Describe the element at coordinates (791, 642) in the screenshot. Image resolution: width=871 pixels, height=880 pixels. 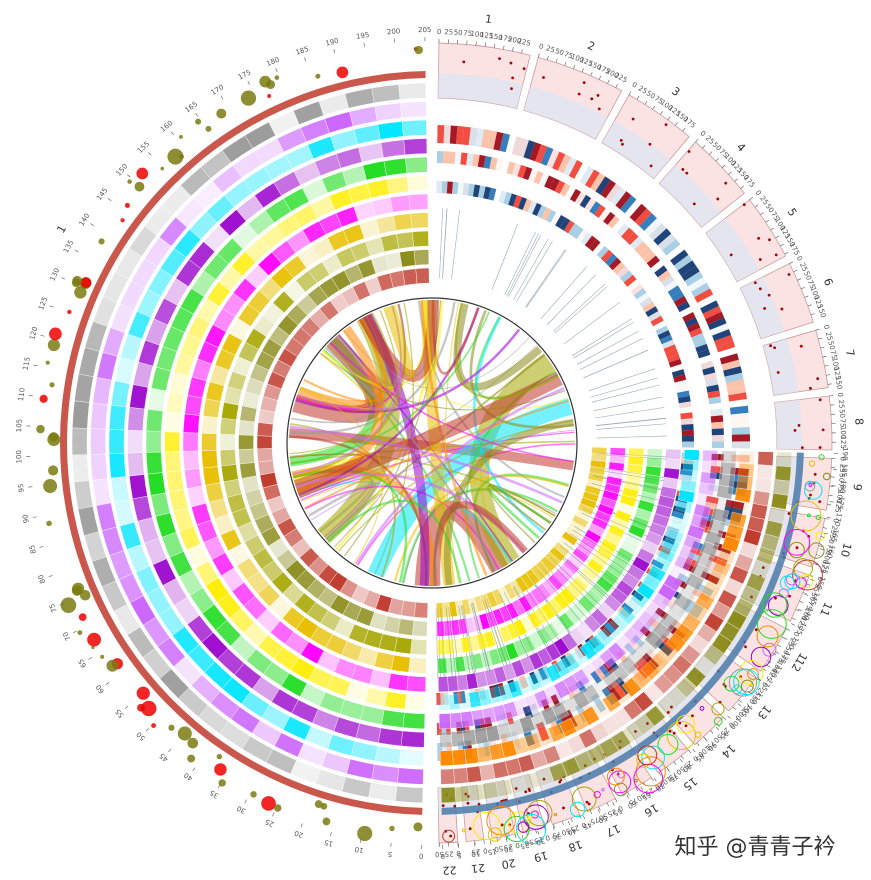
I see `tick-label: 25` at that location.